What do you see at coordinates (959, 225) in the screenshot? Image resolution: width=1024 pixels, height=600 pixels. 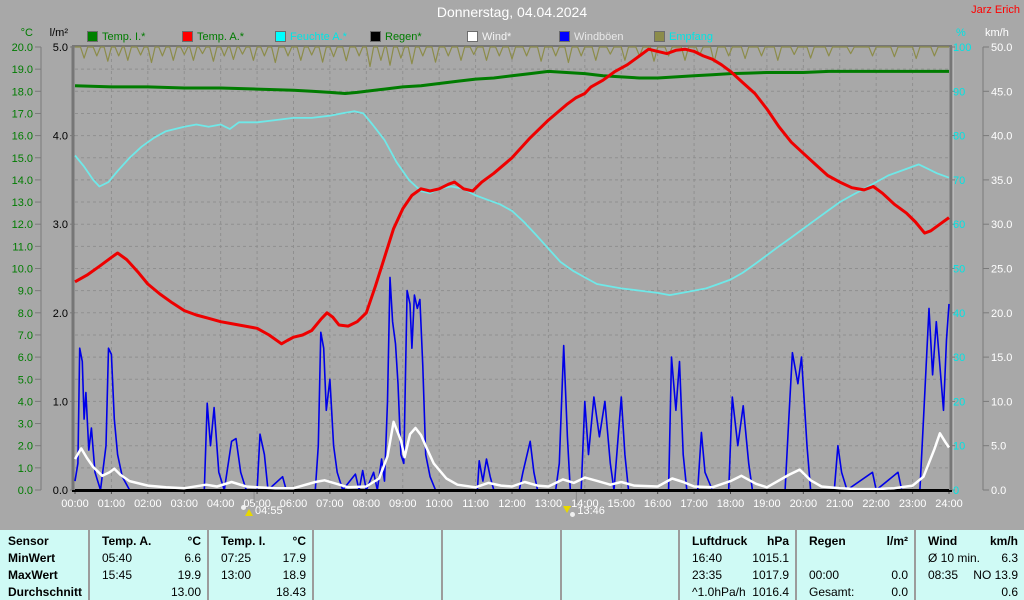 I see `humidity-axis-label: 60` at bounding box center [959, 225].